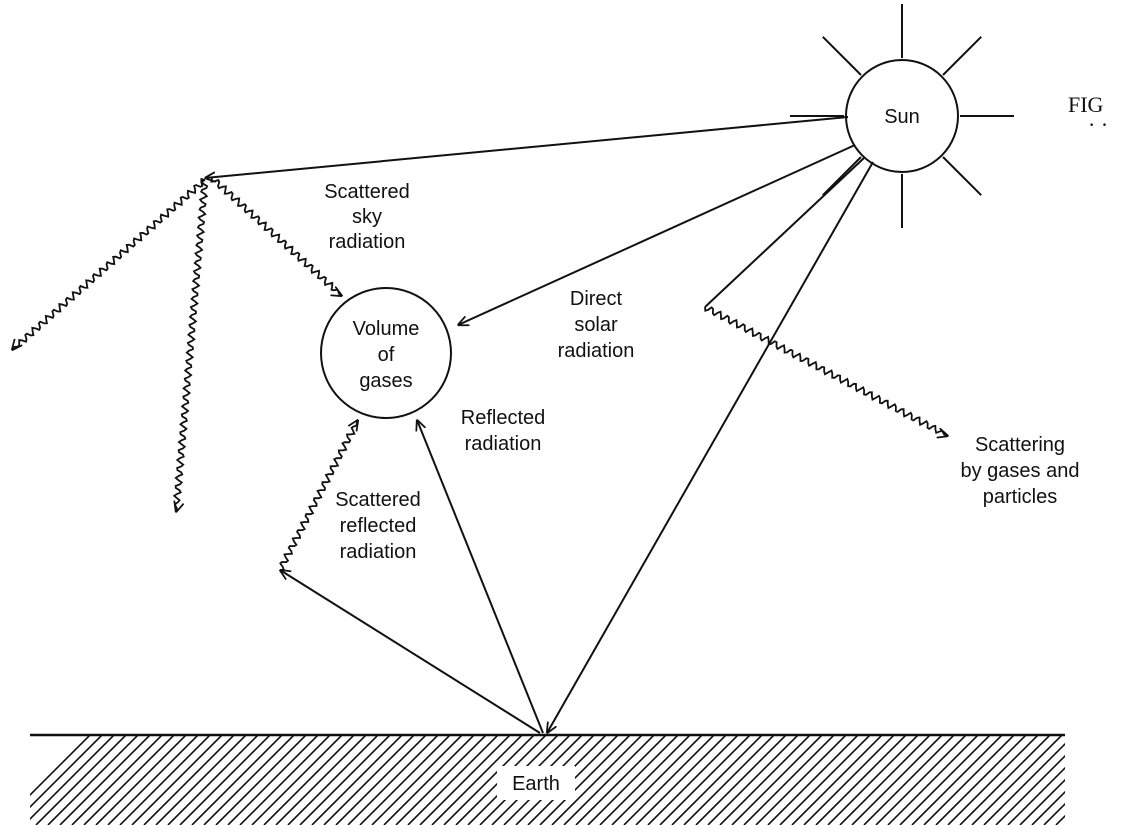  Describe the element at coordinates (503, 444) in the screenshot. I see `label-reflected-2: radiation` at that location.